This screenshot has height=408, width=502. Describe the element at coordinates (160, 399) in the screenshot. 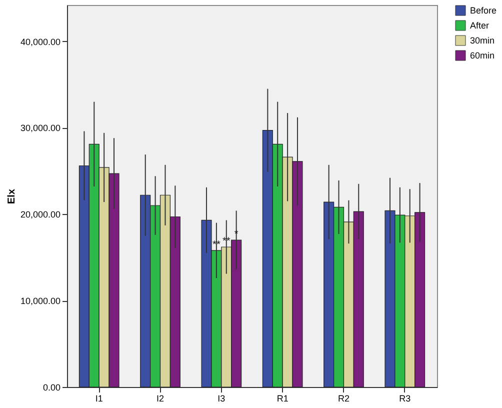

I see `x-tick-label: I2` at that location.